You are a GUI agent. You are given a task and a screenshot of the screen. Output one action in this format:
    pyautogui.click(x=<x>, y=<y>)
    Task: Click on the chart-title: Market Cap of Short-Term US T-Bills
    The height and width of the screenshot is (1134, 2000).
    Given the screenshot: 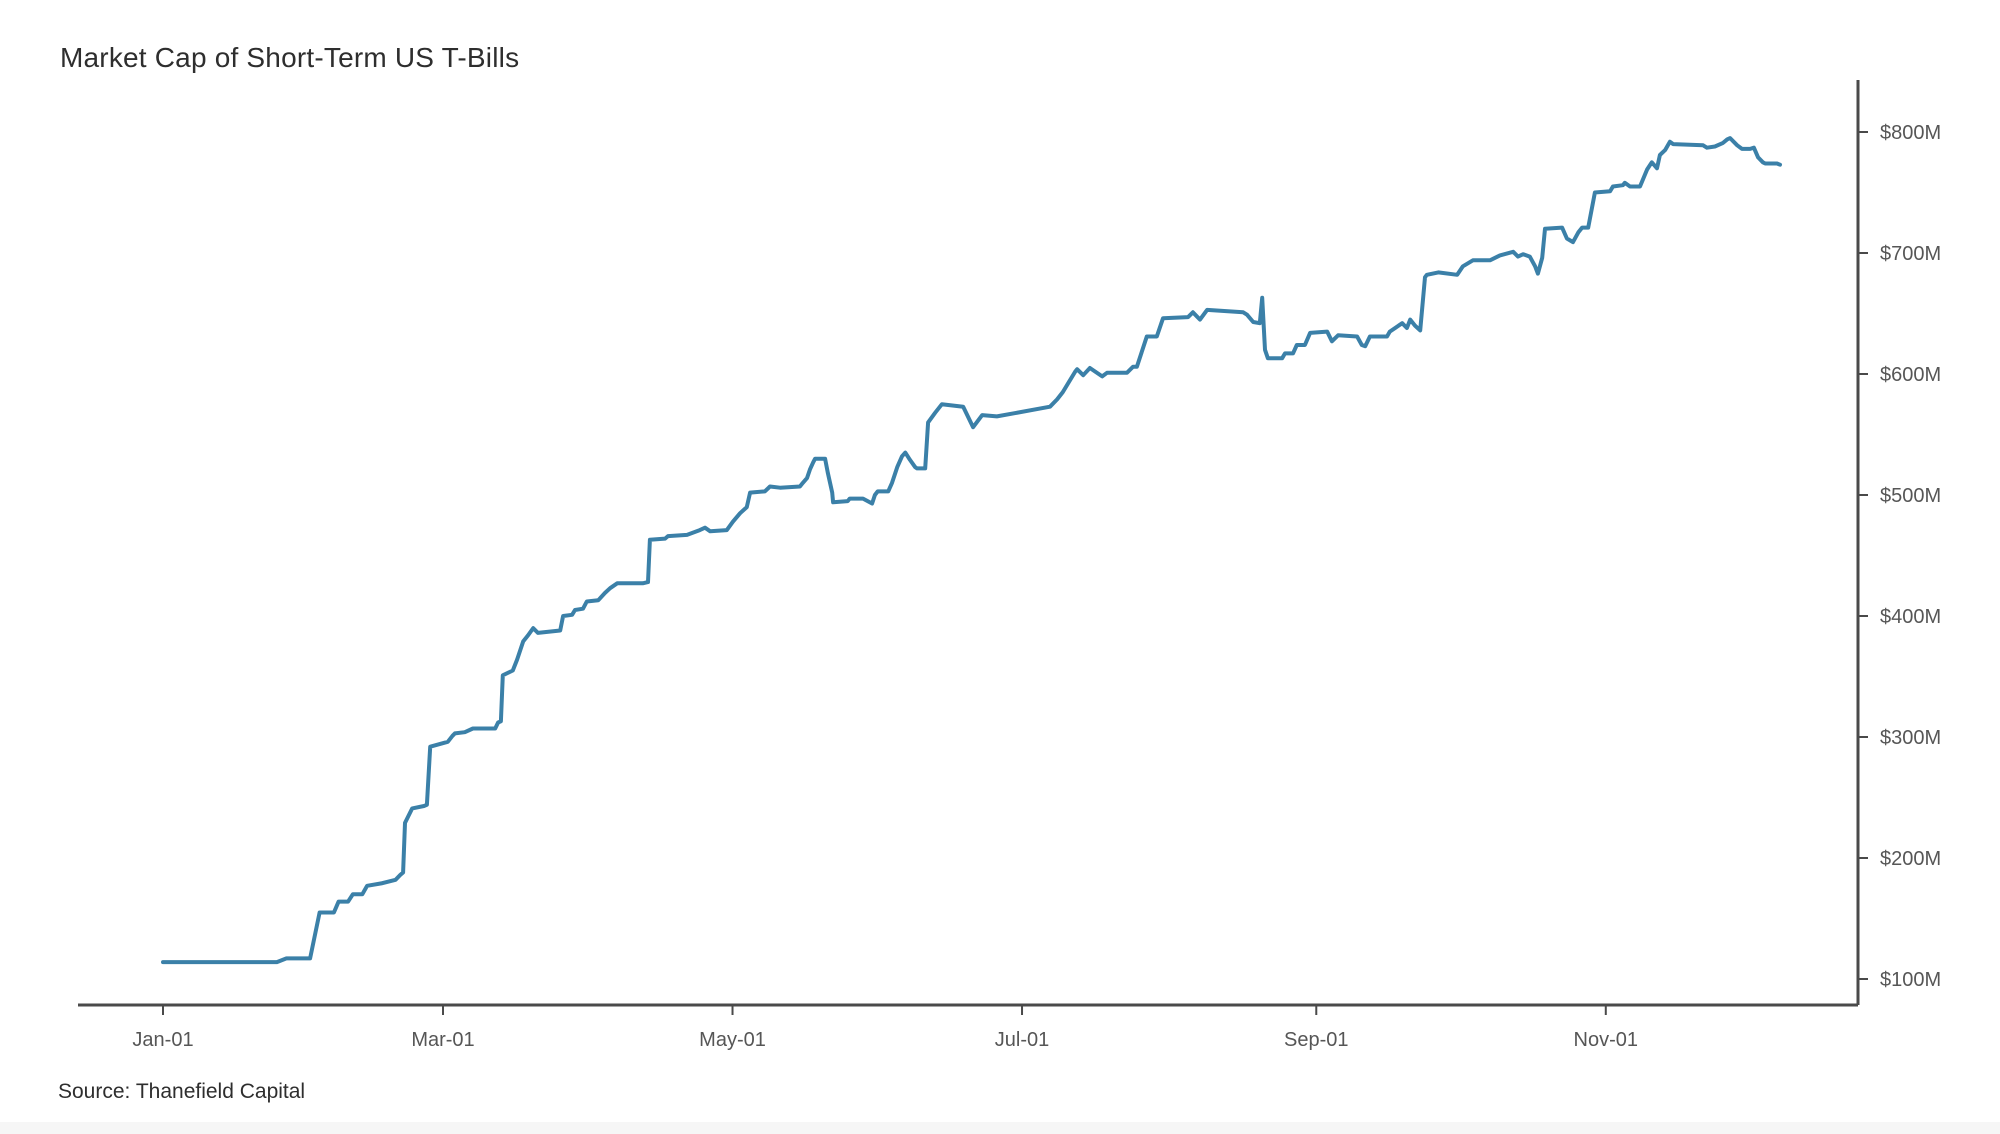 What is the action you would take?
    pyautogui.click(x=290, y=57)
    